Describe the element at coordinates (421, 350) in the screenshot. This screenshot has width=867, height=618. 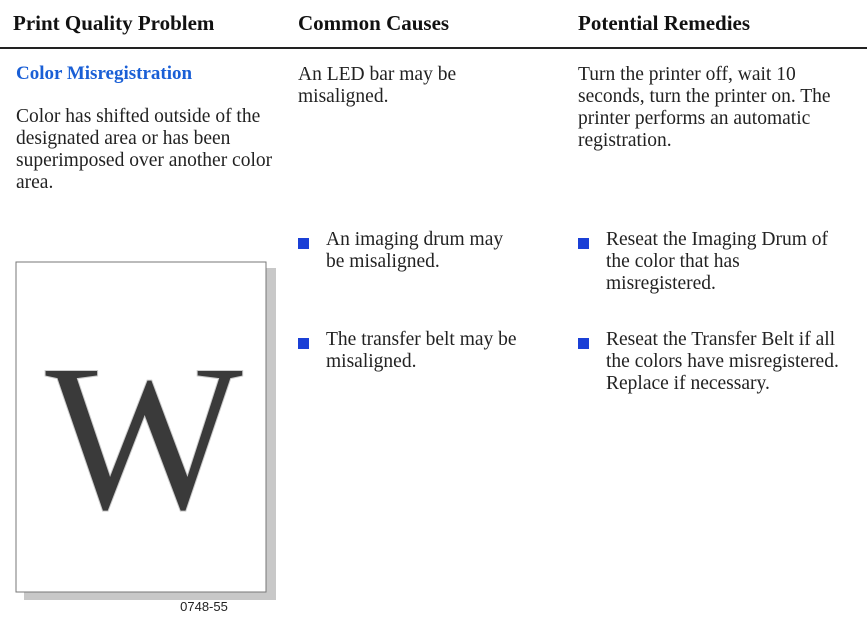
I see `cause: The transfer belt may be misaligned.` at that location.